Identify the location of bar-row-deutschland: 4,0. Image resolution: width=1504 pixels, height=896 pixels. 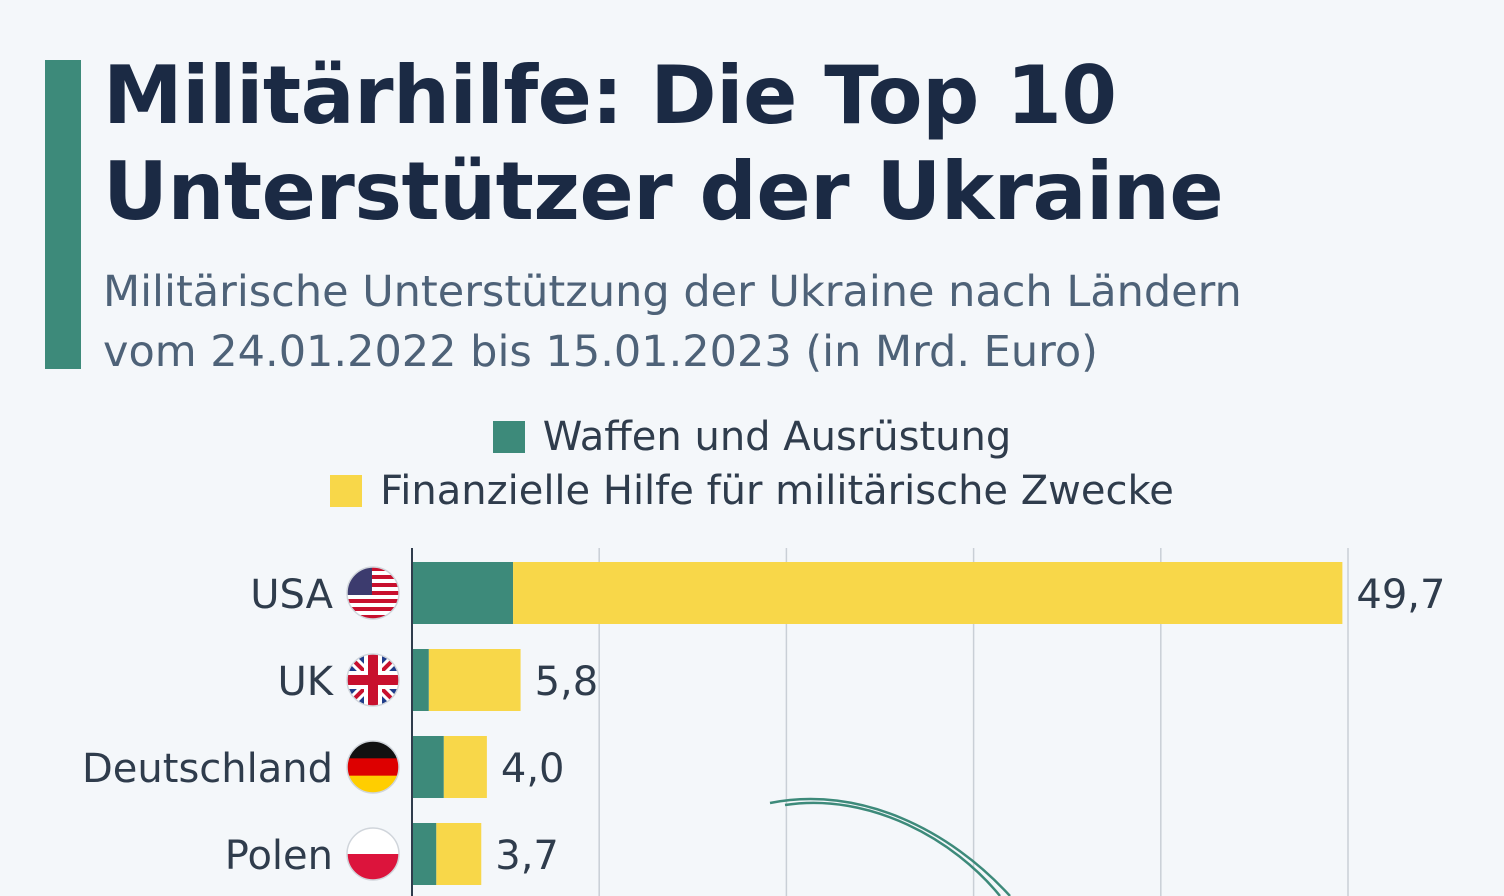
(488, 767).